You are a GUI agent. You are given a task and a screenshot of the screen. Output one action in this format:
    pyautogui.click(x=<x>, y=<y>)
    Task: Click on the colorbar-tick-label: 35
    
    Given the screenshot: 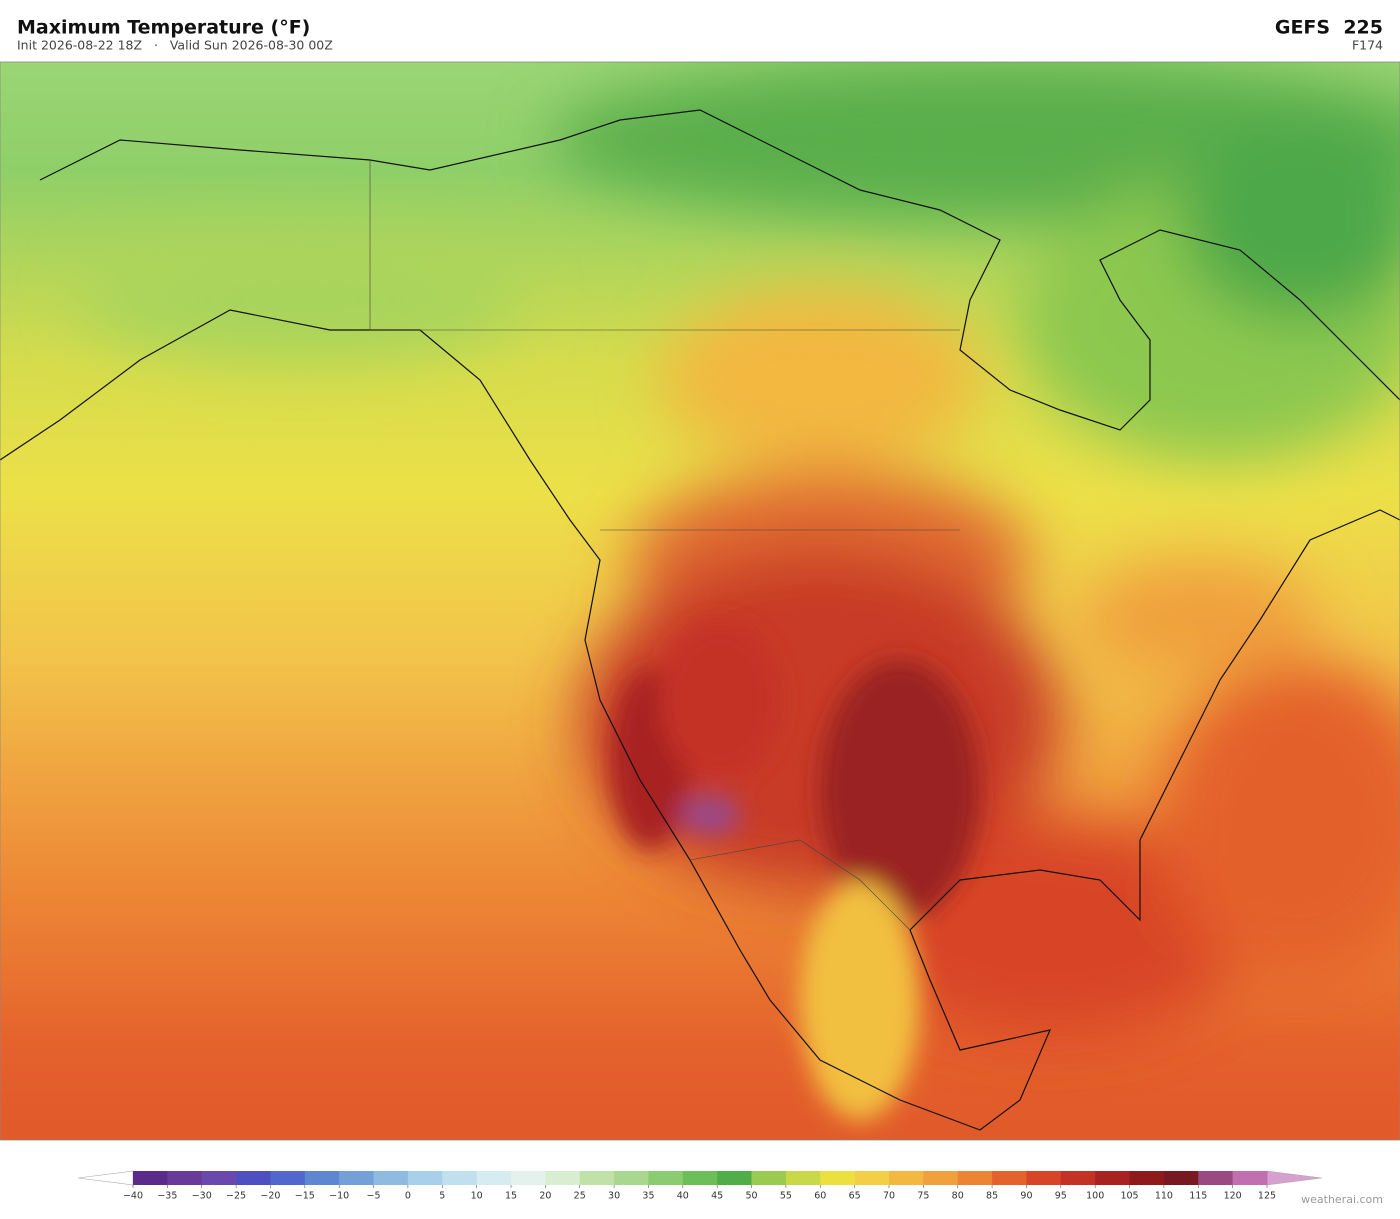 What is the action you would take?
    pyautogui.click(x=648, y=1196)
    